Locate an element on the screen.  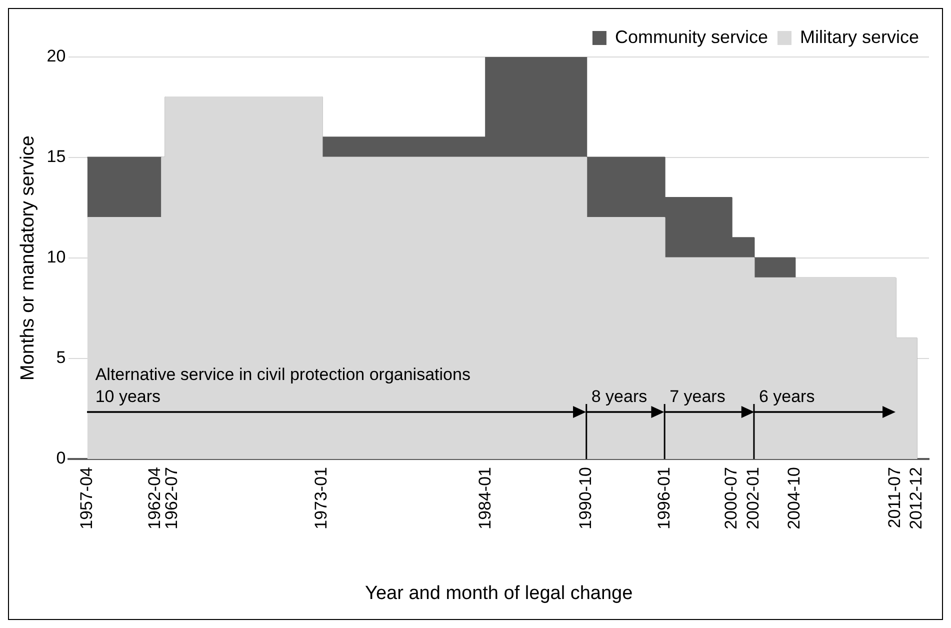
annotation: 10 years is located at coordinates (128, 396).